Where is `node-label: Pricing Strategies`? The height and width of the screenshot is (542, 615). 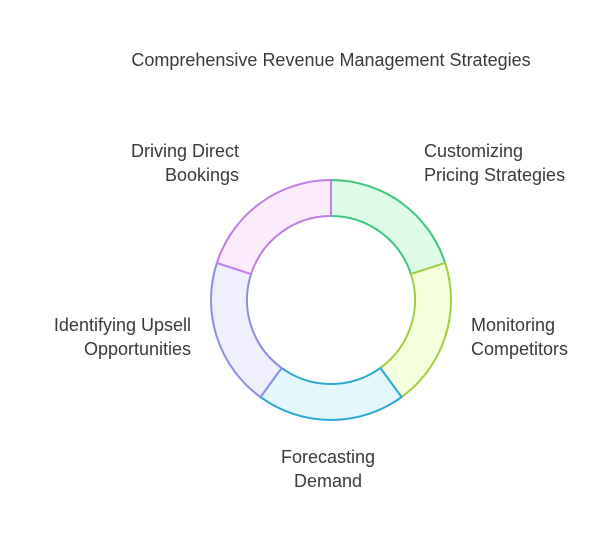 node-label: Pricing Strategies is located at coordinates (494, 175).